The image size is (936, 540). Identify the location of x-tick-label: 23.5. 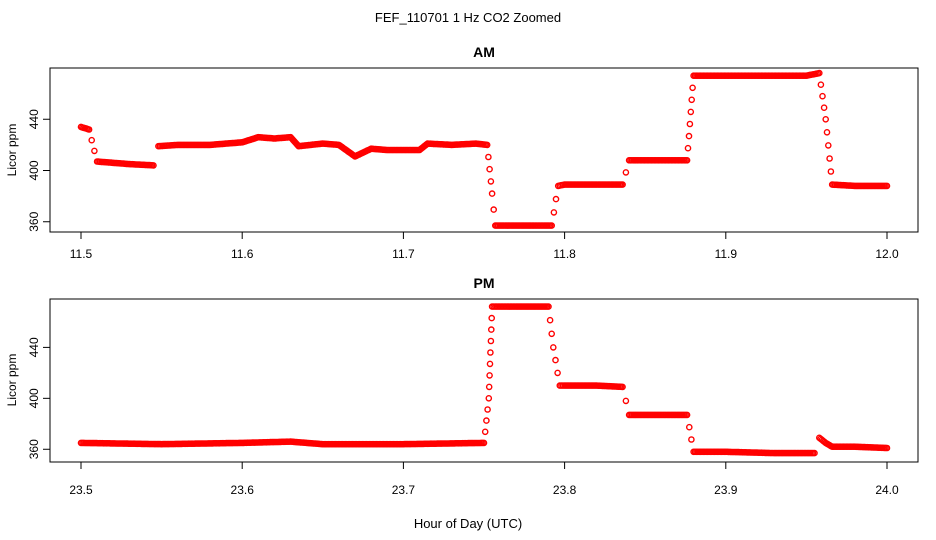
(81, 490).